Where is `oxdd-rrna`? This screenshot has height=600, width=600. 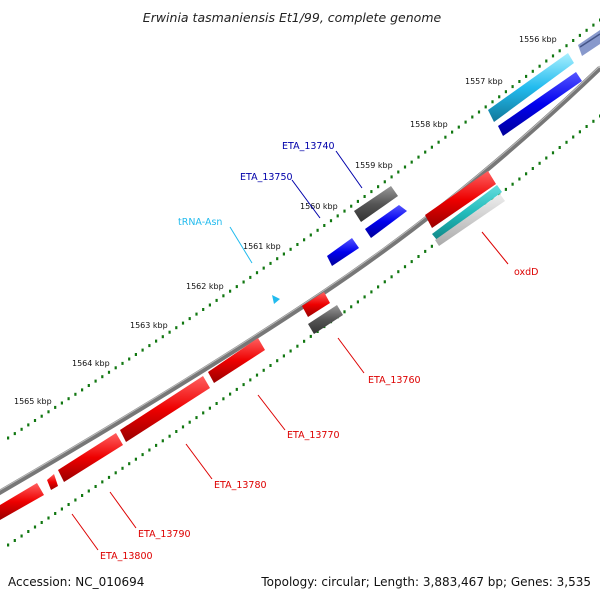
oxdd-rrna is located at coordinates (467, 212).